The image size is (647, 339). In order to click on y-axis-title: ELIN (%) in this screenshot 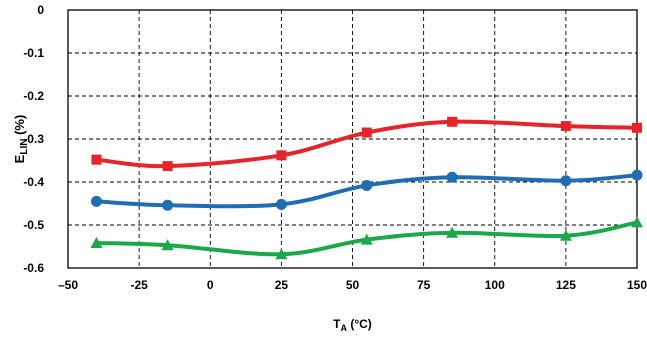, I will do `click(21, 139)`.